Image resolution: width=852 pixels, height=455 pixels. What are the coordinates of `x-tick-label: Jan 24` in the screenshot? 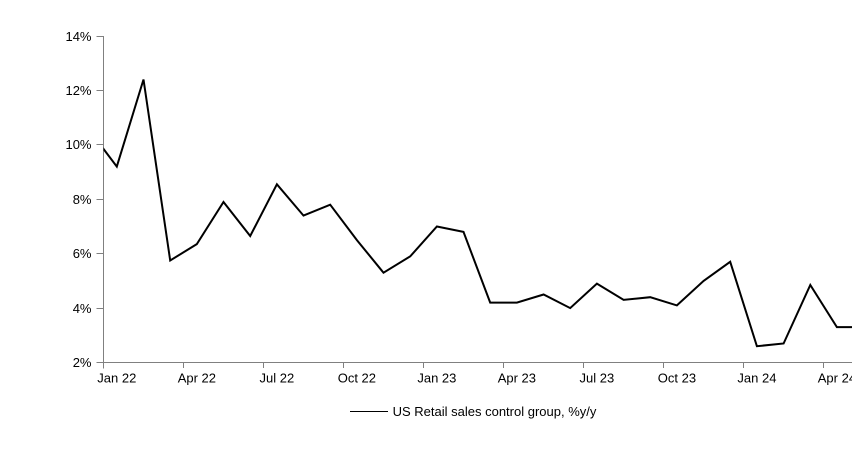 It's located at (756, 378).